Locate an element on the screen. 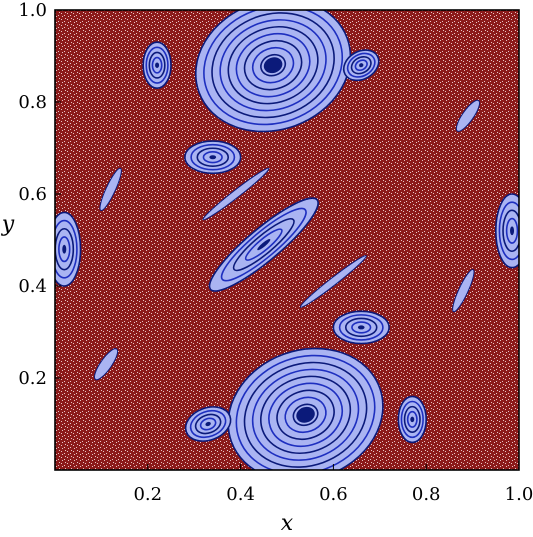  y-tick-label: 0.6 is located at coordinates (32, 194).